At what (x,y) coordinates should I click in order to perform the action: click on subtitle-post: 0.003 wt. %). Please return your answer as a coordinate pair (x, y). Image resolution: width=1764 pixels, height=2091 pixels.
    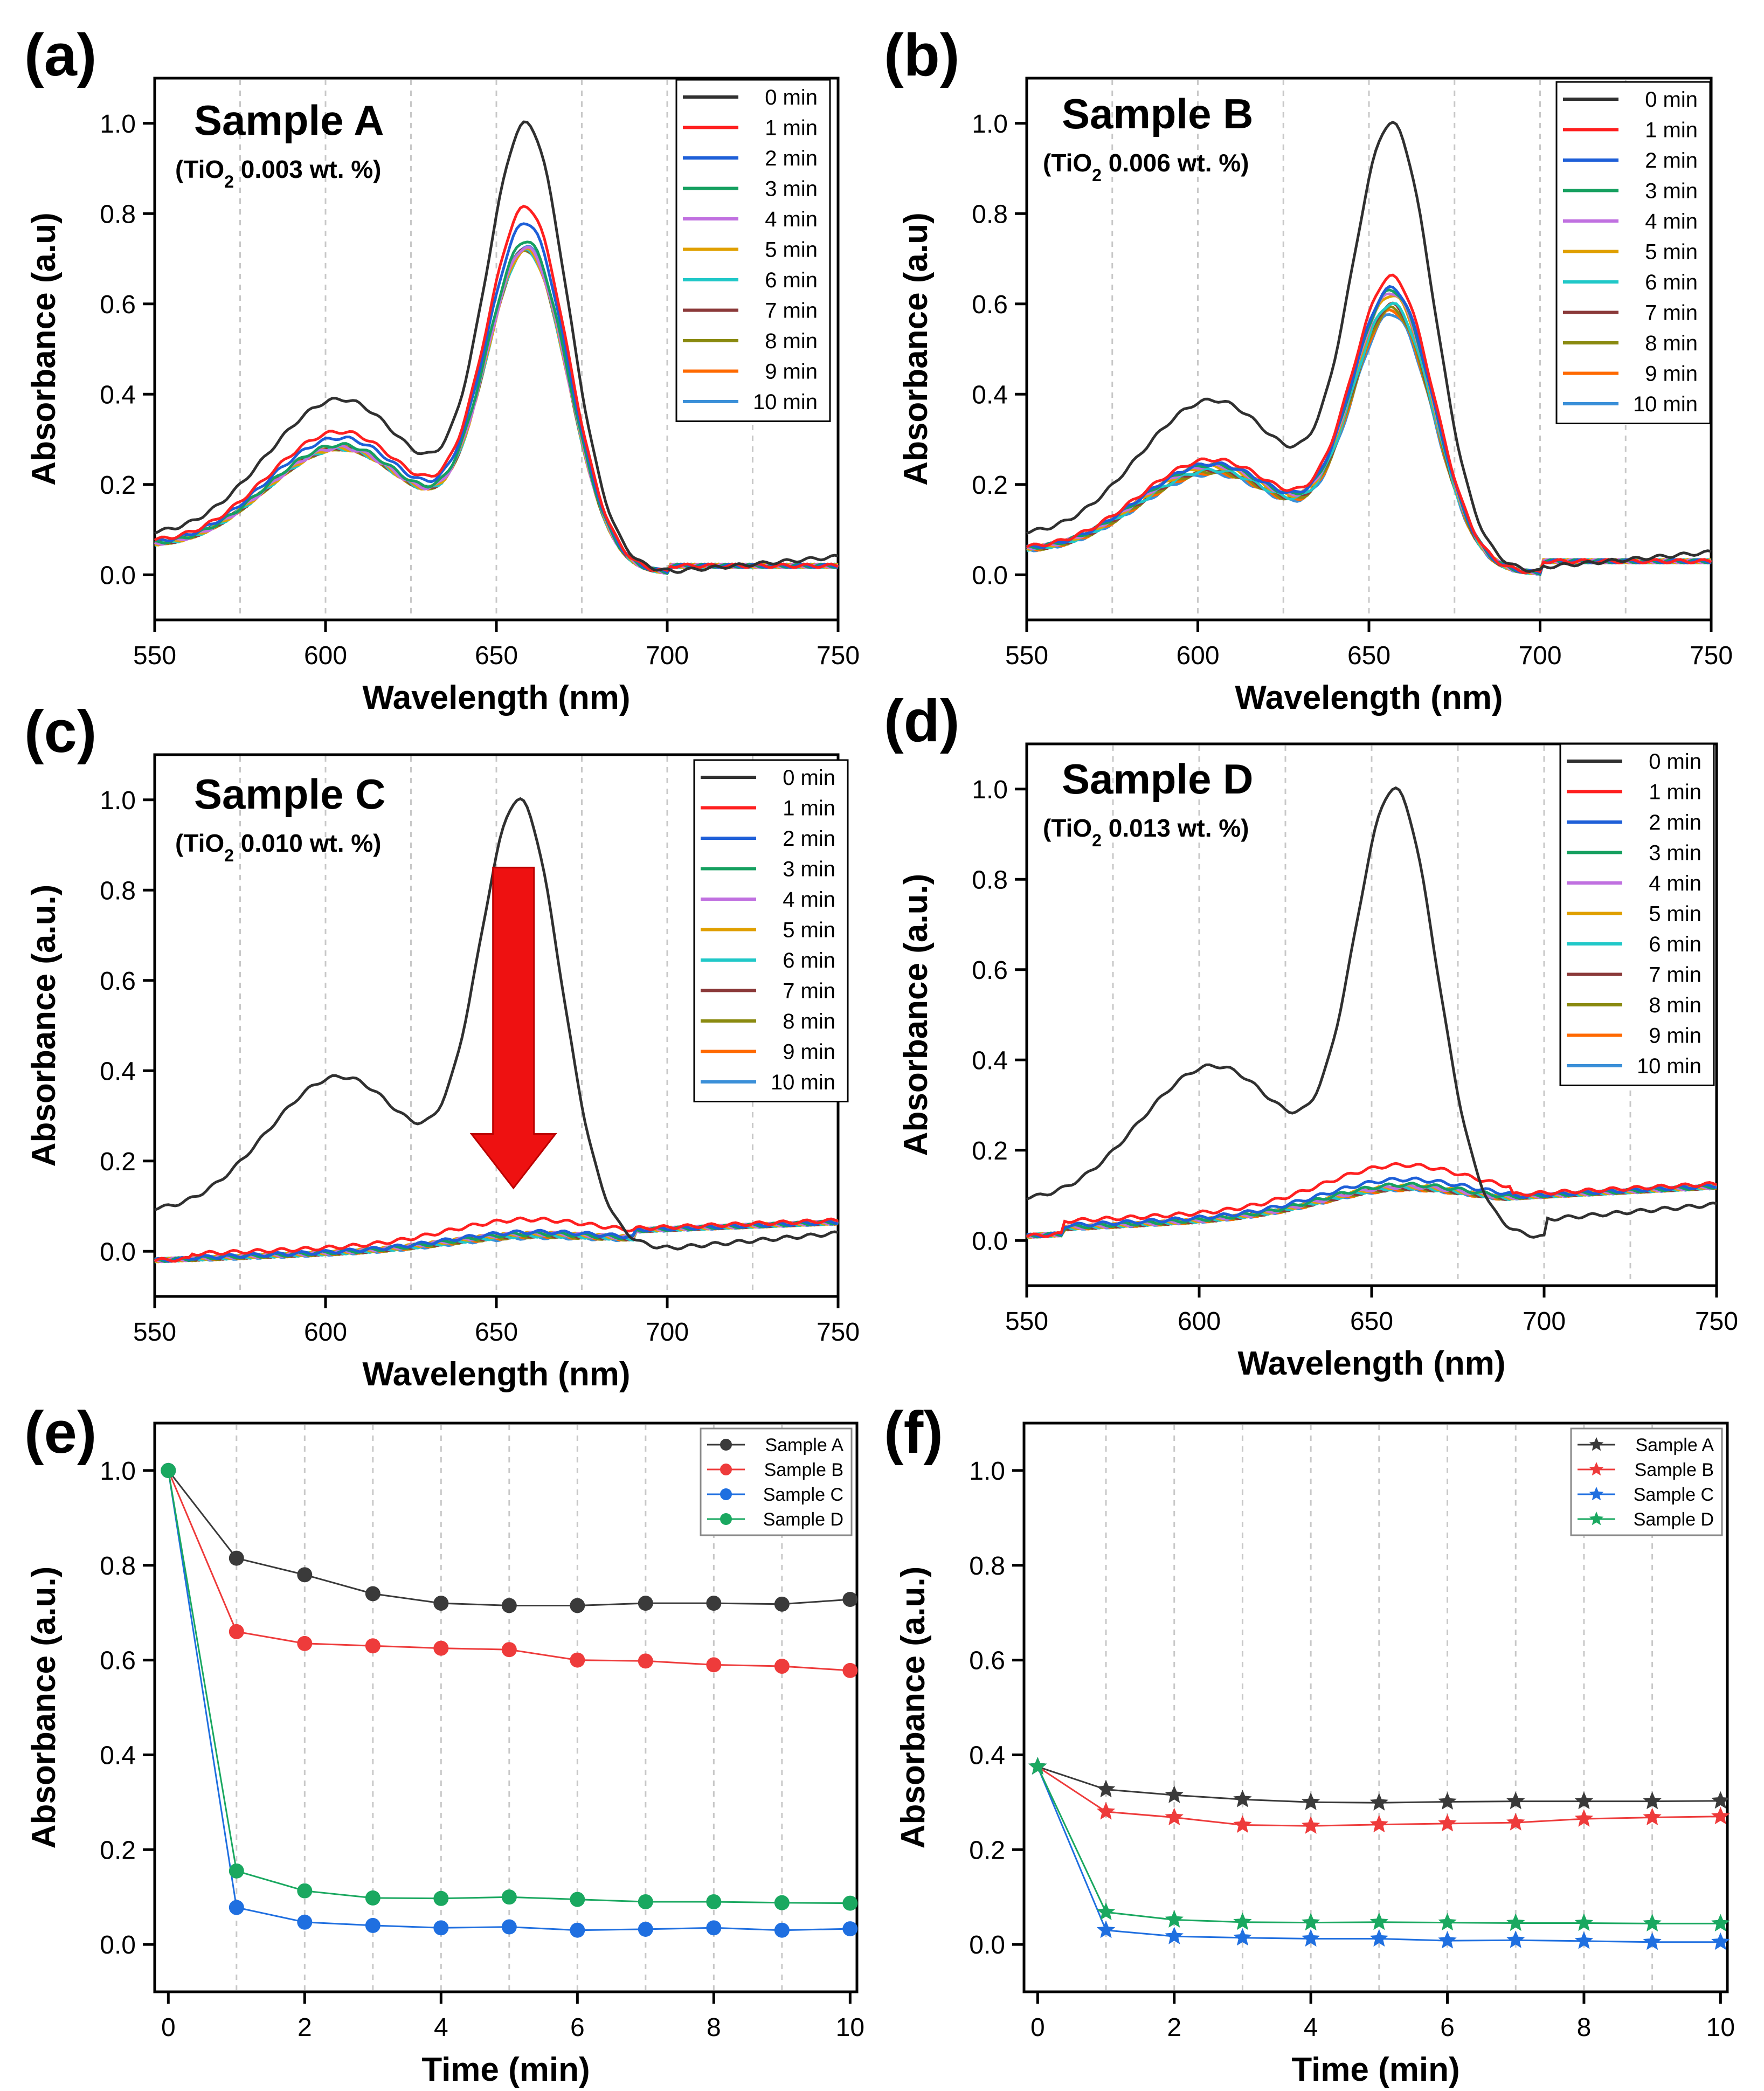
    Looking at the image, I should click on (308, 169).